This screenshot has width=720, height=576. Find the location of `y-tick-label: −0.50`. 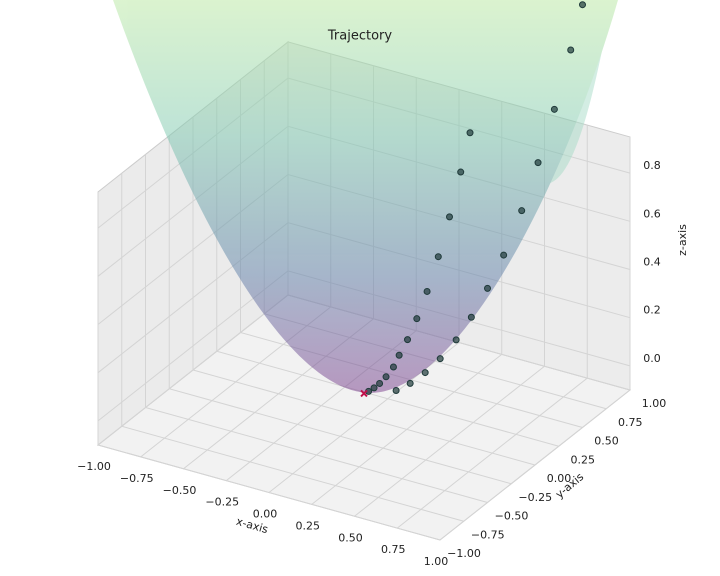

y-tick-label: −0.50 is located at coordinates (512, 516).